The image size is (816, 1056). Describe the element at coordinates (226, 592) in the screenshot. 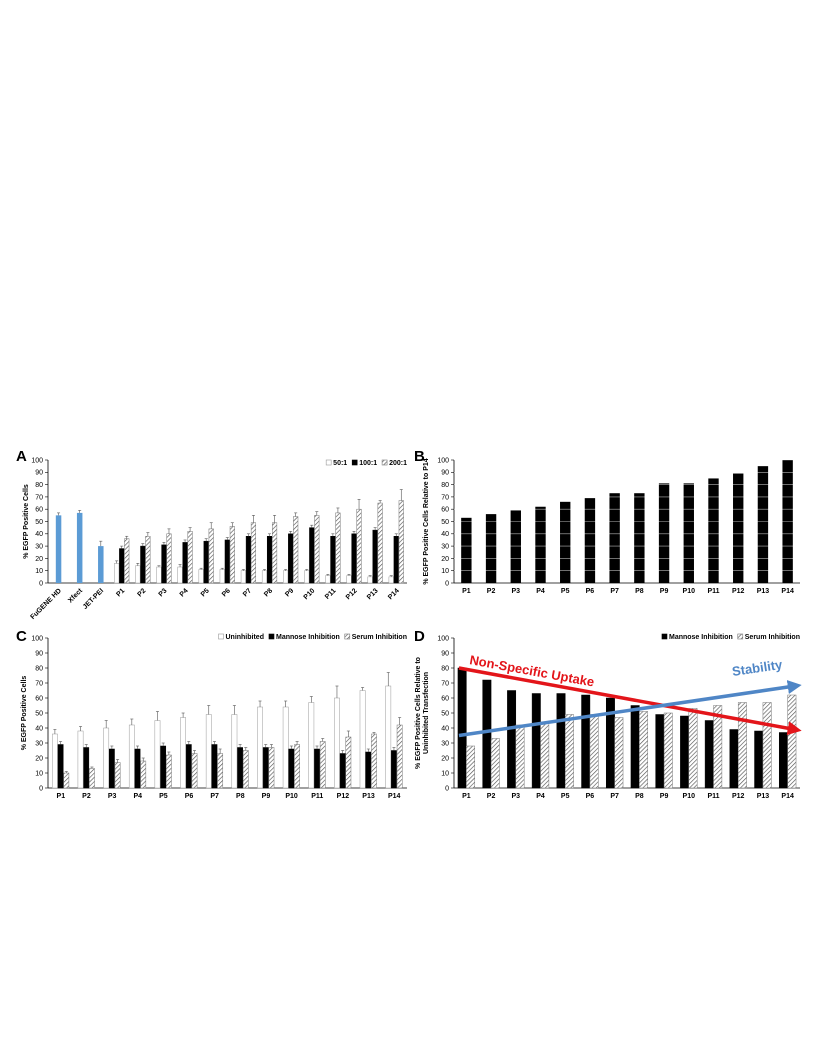

I see `a-xtick-label-5: P6` at that location.